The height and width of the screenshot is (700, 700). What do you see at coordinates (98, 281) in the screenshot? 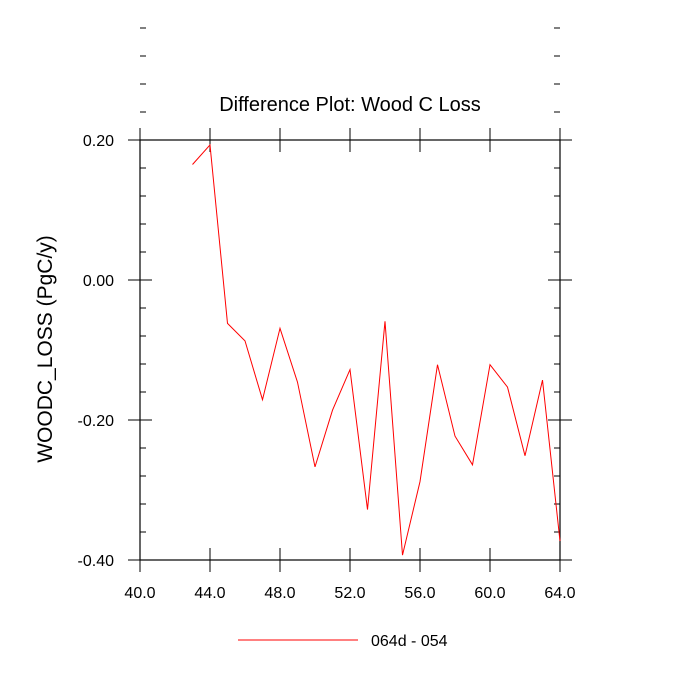
I see `y-tick-label: 0.00` at bounding box center [98, 281].